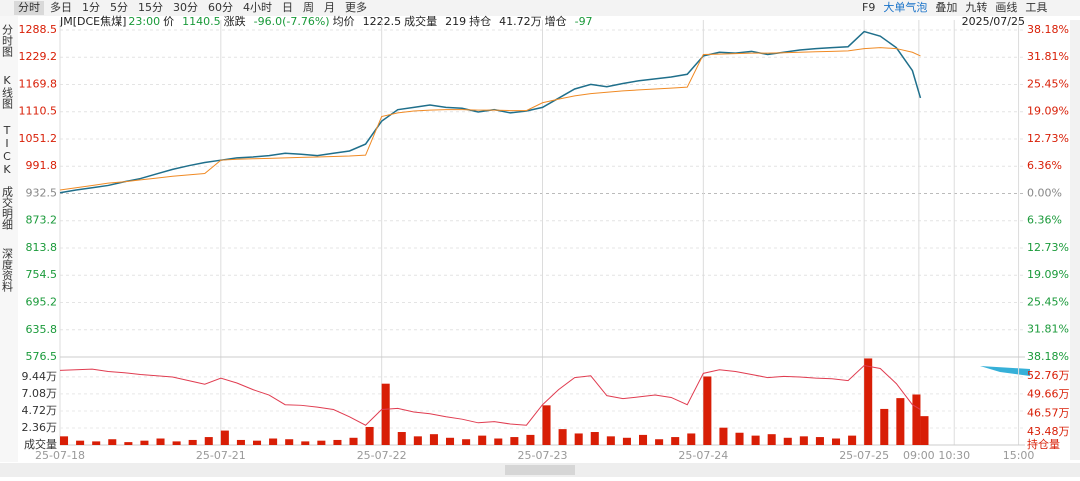 This screenshot has height=481, width=1080. I want to click on y-tick-label: 695.2, so click(42, 301).